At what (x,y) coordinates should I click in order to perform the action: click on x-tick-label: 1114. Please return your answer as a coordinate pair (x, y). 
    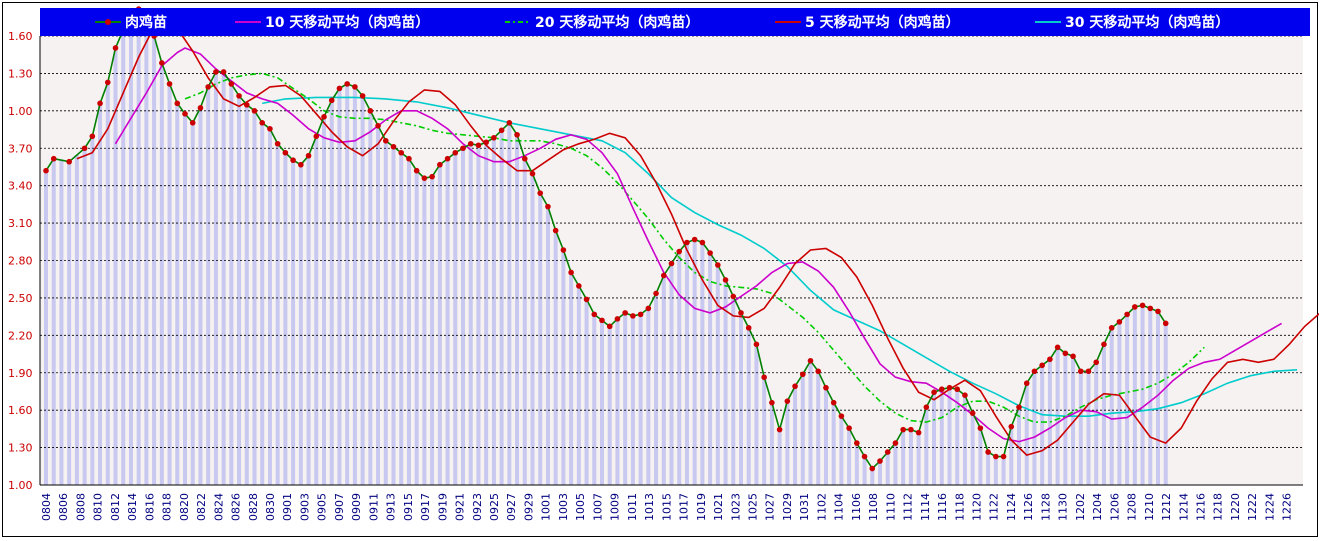
    Looking at the image, I should click on (925, 507).